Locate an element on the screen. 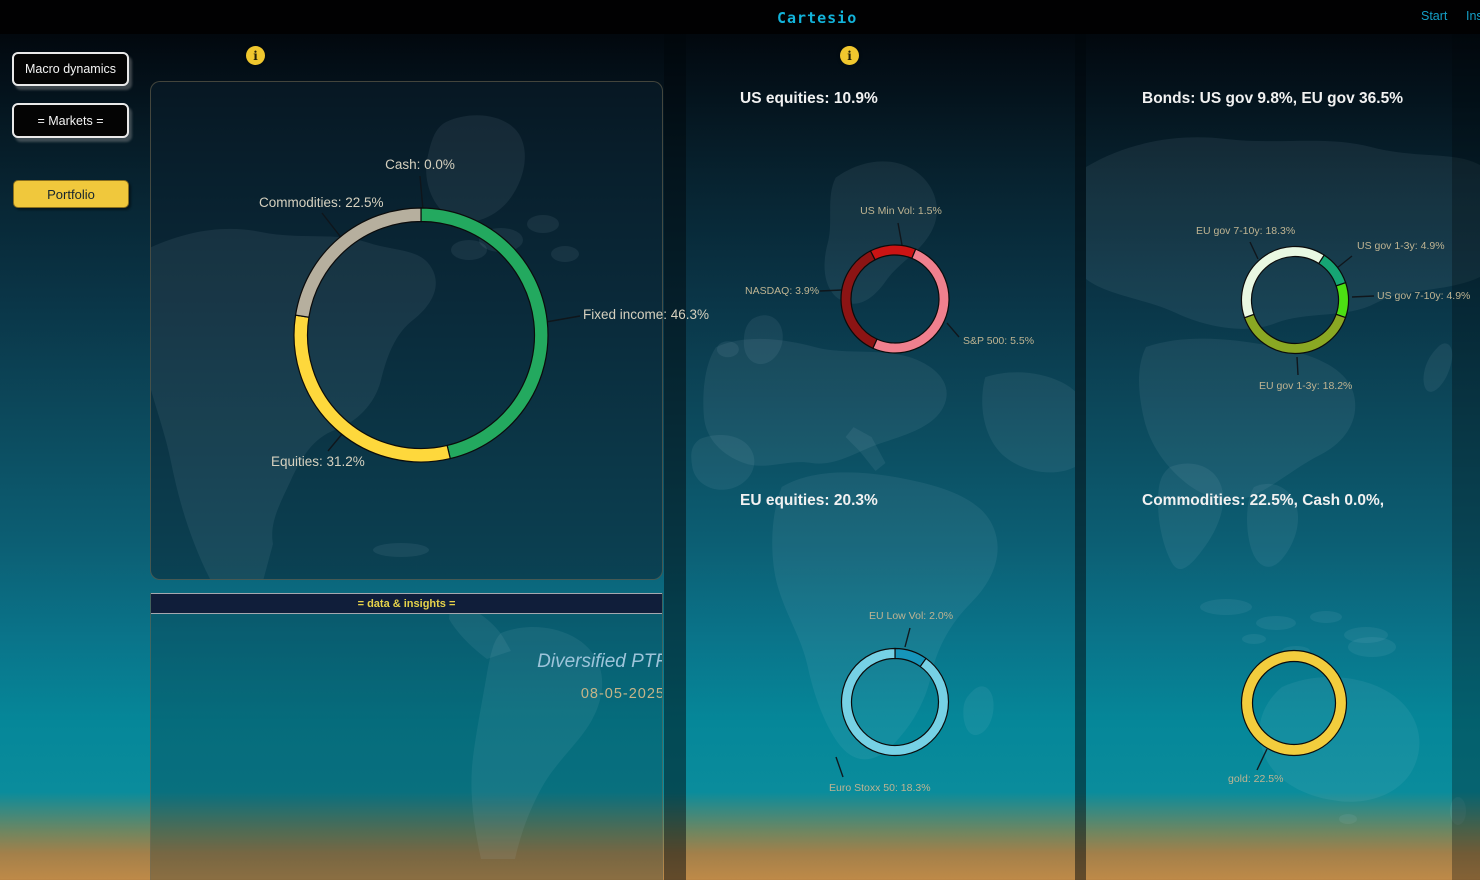 This screenshot has width=1480, height=880. us-equities-donut-chart is located at coordinates (895, 299).